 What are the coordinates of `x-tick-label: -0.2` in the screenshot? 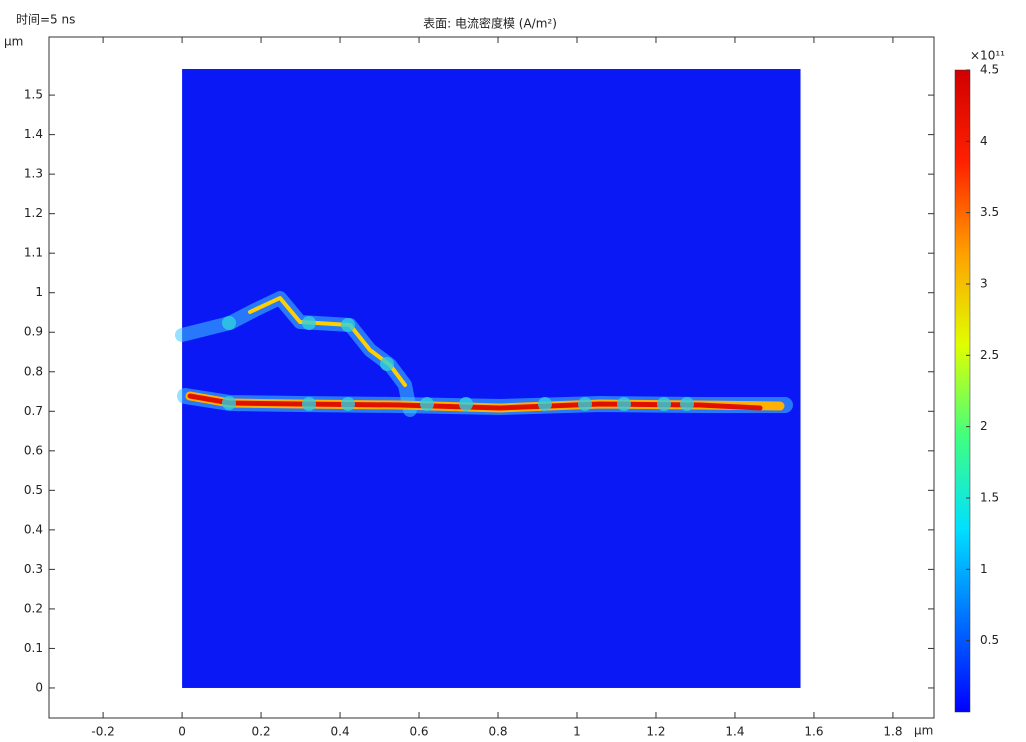 It's located at (102, 732).